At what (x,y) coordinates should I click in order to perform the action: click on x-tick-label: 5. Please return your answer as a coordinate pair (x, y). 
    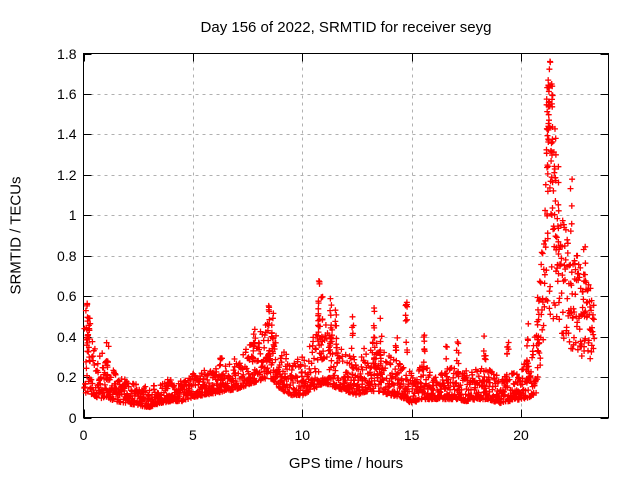
    Looking at the image, I should click on (192, 434).